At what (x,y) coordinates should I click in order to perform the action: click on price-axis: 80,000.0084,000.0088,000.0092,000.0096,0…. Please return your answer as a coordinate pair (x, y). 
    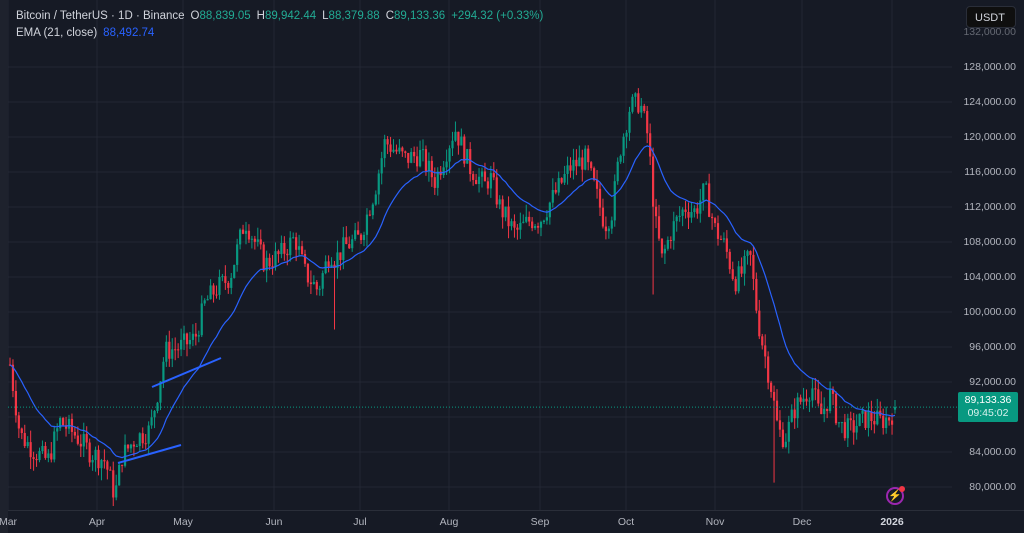
    Looking at the image, I should click on (988, 255).